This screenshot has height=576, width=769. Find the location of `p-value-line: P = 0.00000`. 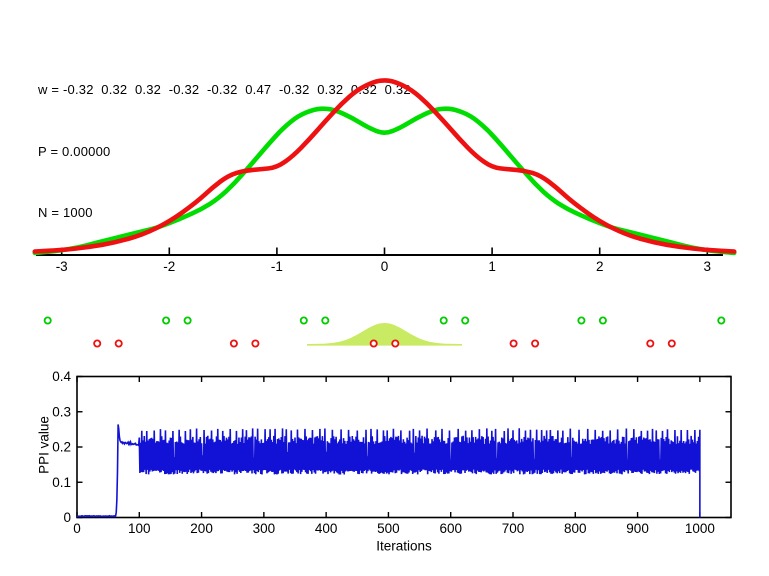

p-value-line: P = 0.00000 is located at coordinates (74, 151).